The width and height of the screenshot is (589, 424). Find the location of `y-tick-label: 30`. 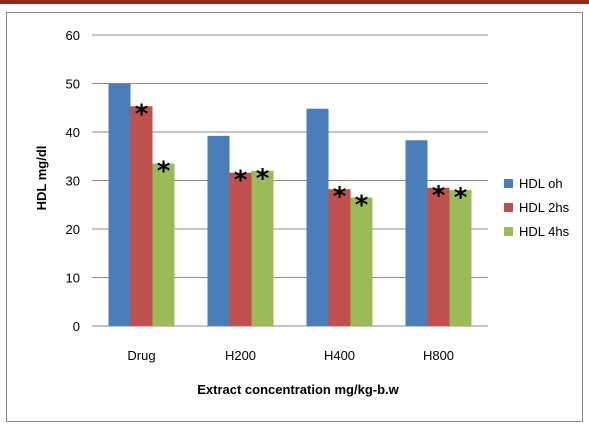

y-tick-label: 30 is located at coordinates (73, 181).